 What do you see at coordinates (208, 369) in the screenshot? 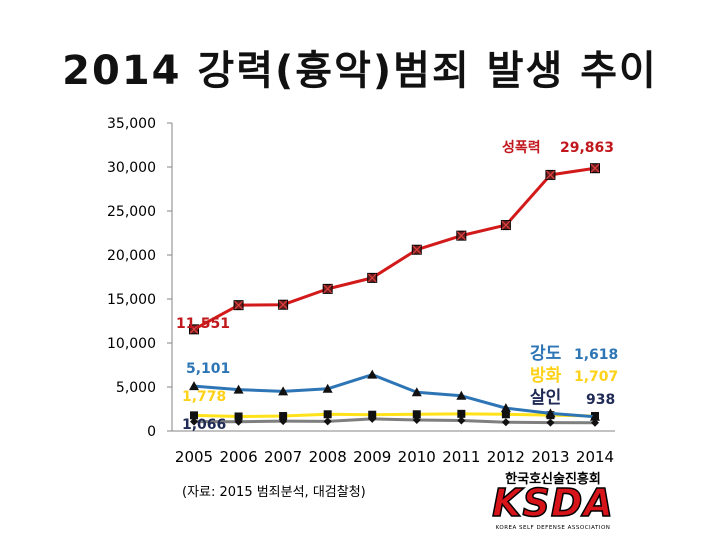
I see `series-start-label: 5,101` at bounding box center [208, 369].